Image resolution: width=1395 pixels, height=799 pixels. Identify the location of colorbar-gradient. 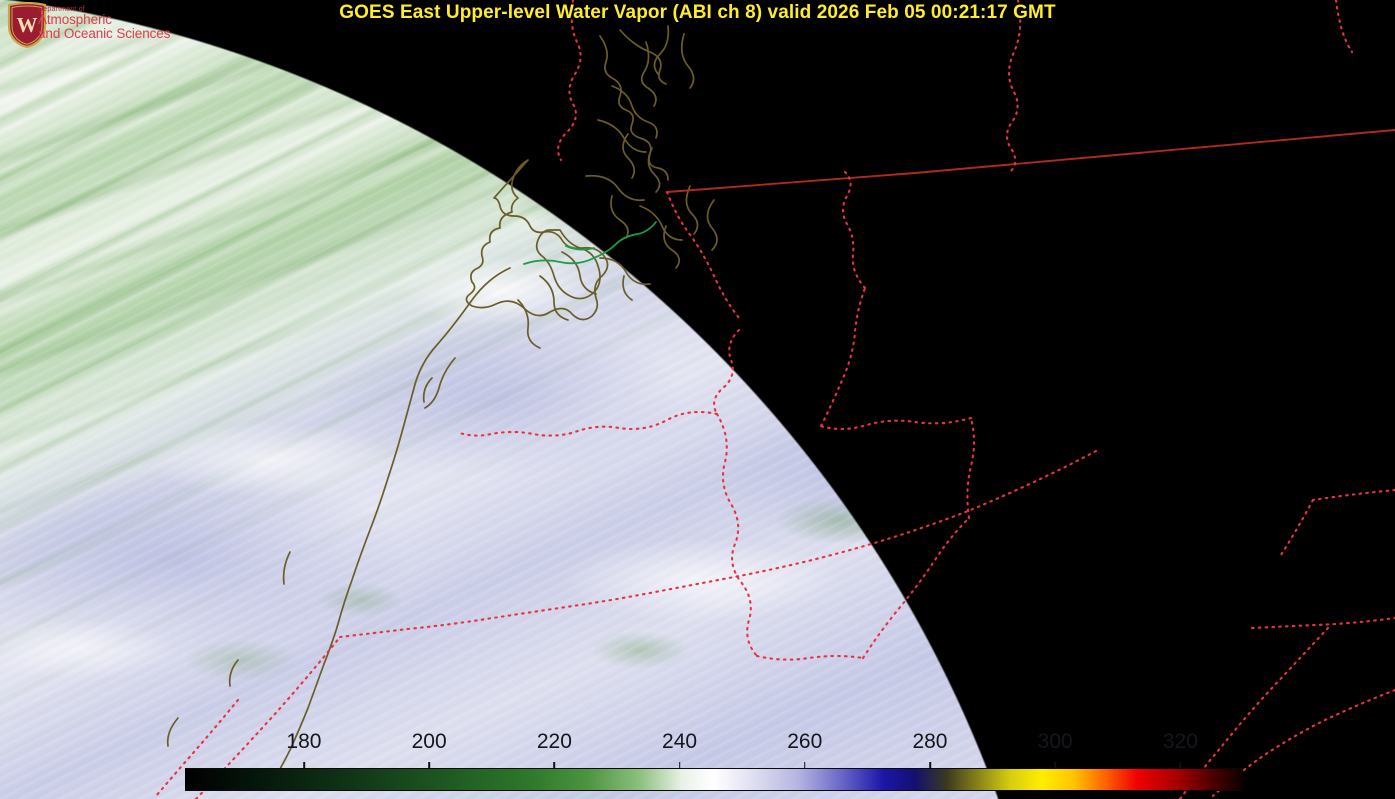
(714, 779).